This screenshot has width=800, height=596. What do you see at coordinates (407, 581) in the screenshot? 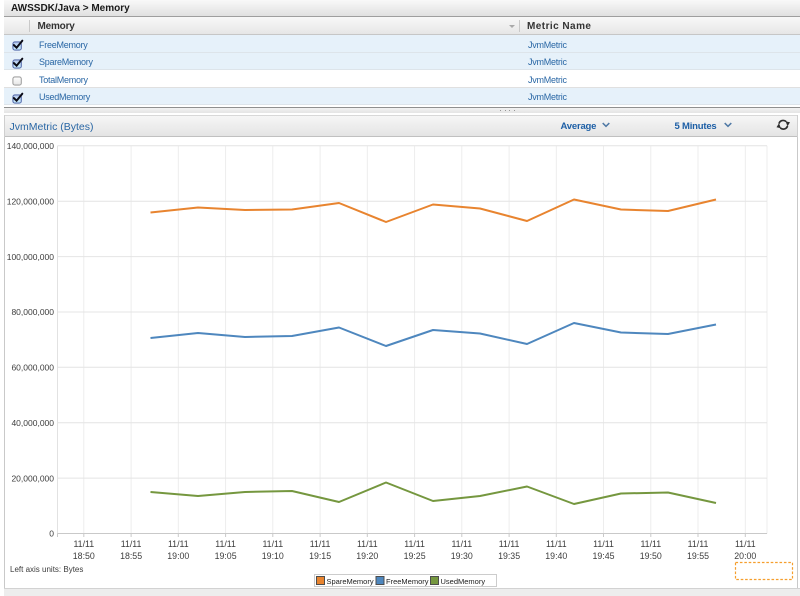
I see `svg-text: FreeMemory` at bounding box center [407, 581].